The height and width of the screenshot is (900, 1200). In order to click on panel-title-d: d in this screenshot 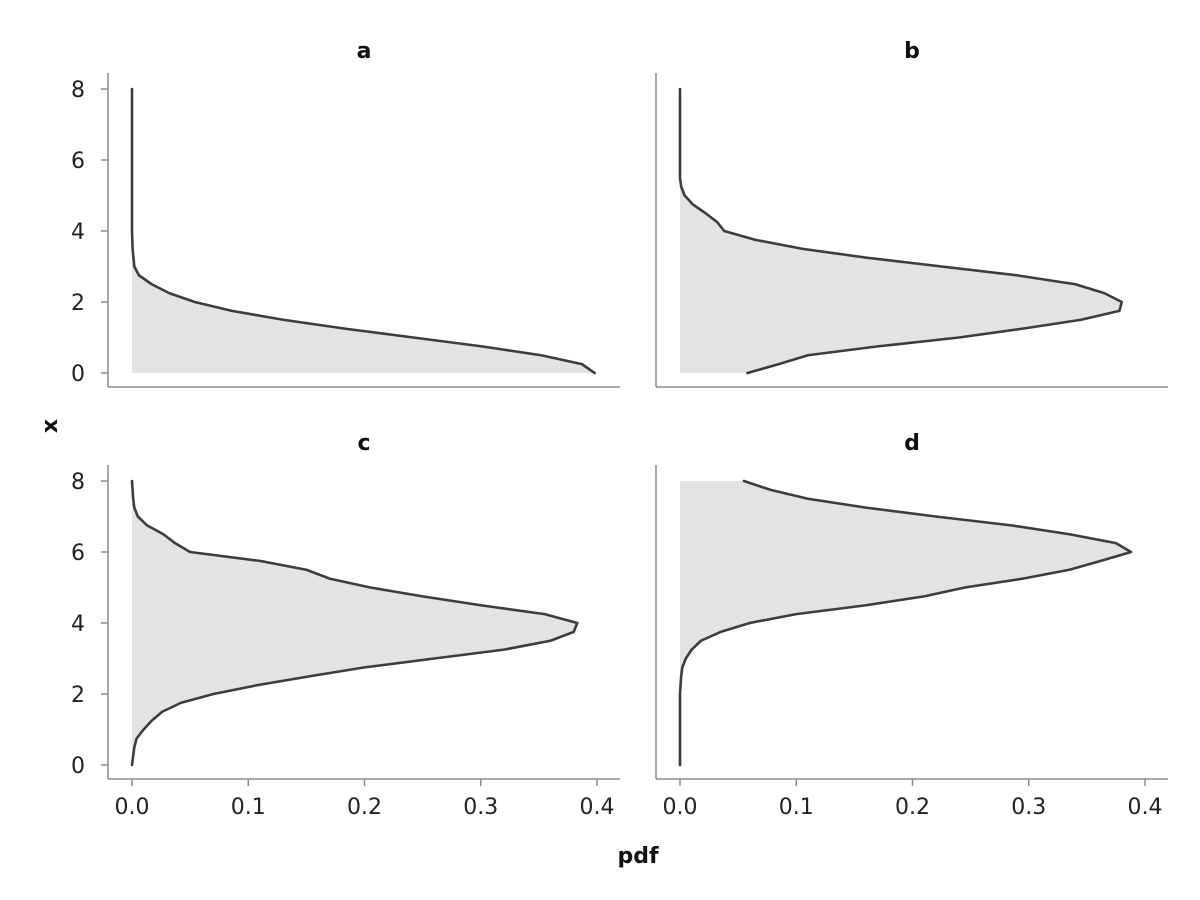, I will do `click(912, 443)`.